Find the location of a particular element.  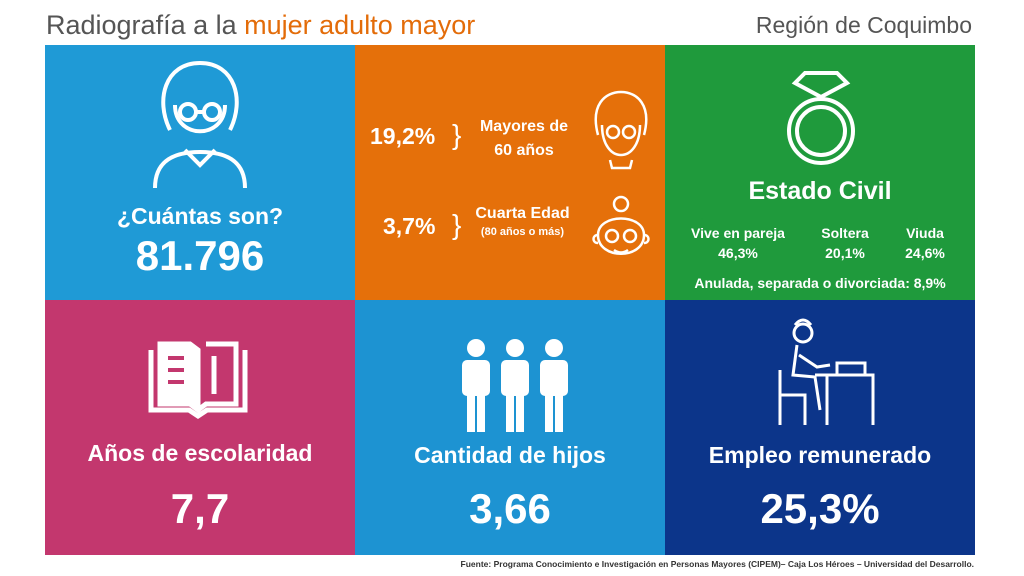

population-label: ¿Cuántas son? is located at coordinates (200, 216).